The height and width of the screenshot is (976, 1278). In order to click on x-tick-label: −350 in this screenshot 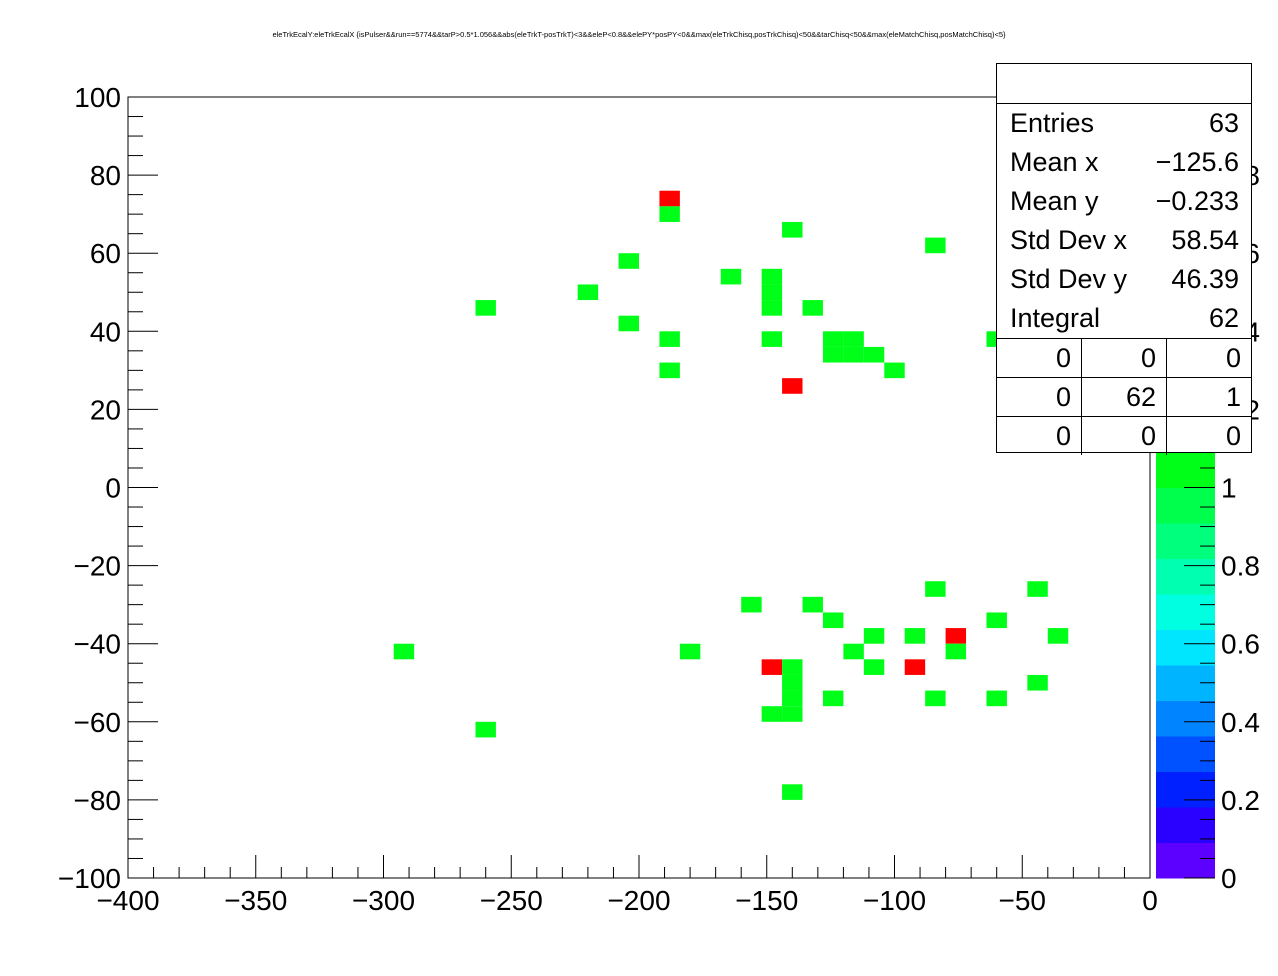, I will do `click(255, 900)`.